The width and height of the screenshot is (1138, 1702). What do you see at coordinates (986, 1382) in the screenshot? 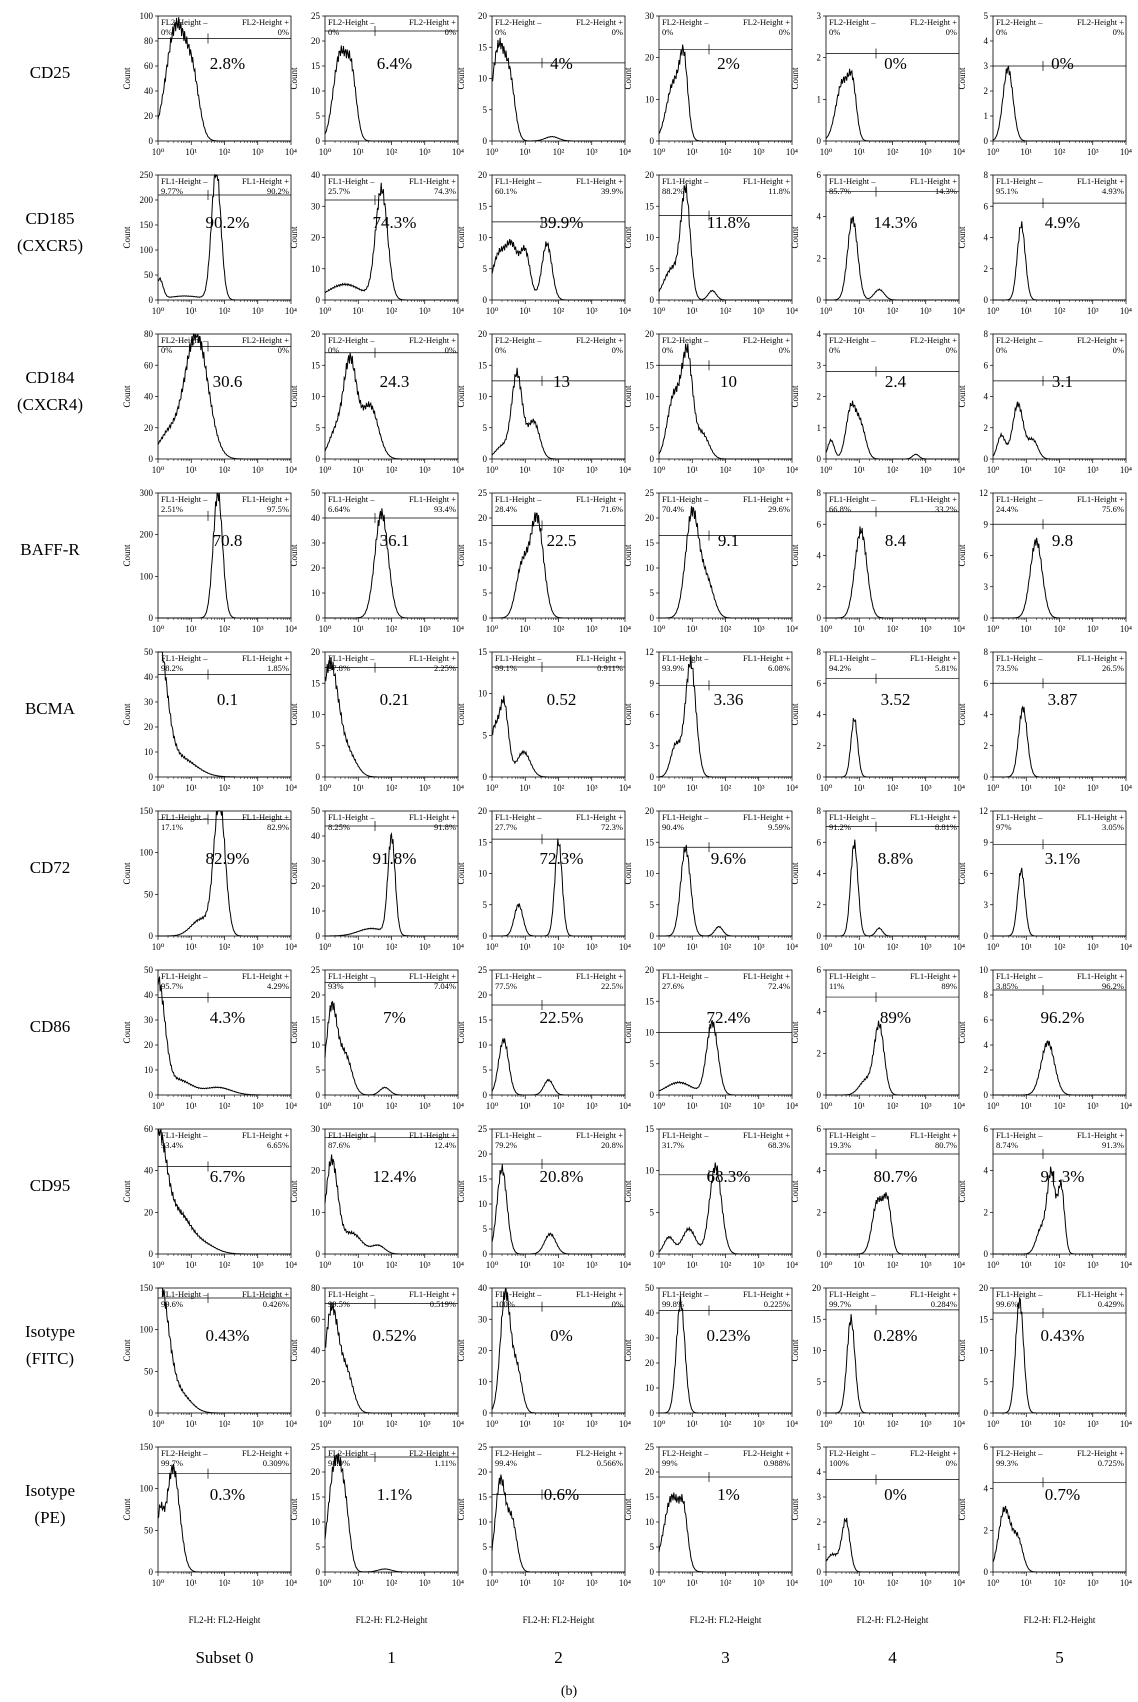
I see `y-tick-label: 5` at bounding box center [986, 1382].